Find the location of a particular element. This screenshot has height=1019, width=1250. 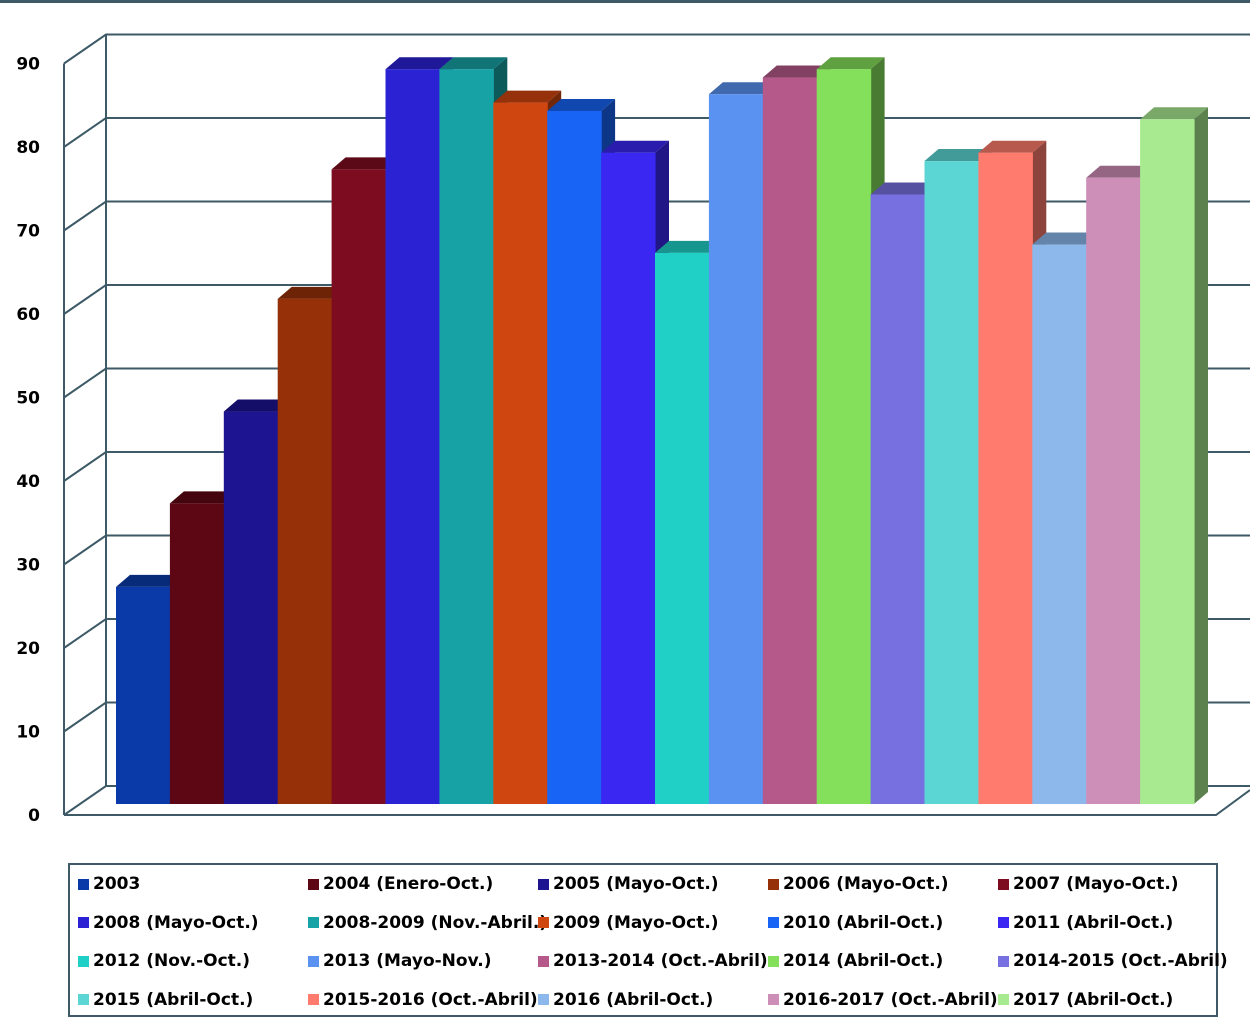

legend-label: 2015 (Abril-Oct.) is located at coordinates (173, 999).